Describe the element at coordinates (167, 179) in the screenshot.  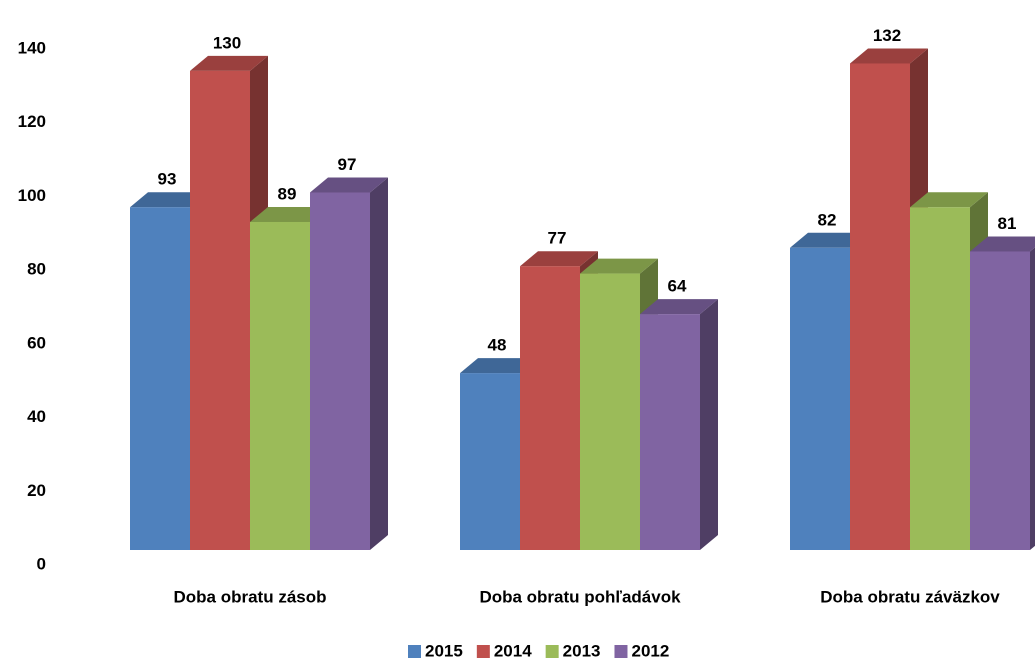
I see `data-label: 93` at that location.